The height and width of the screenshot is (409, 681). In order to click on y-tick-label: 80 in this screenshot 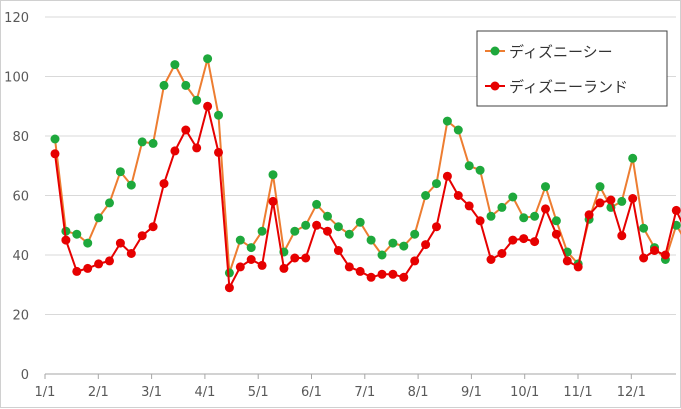, I will do `click(20, 137)`.